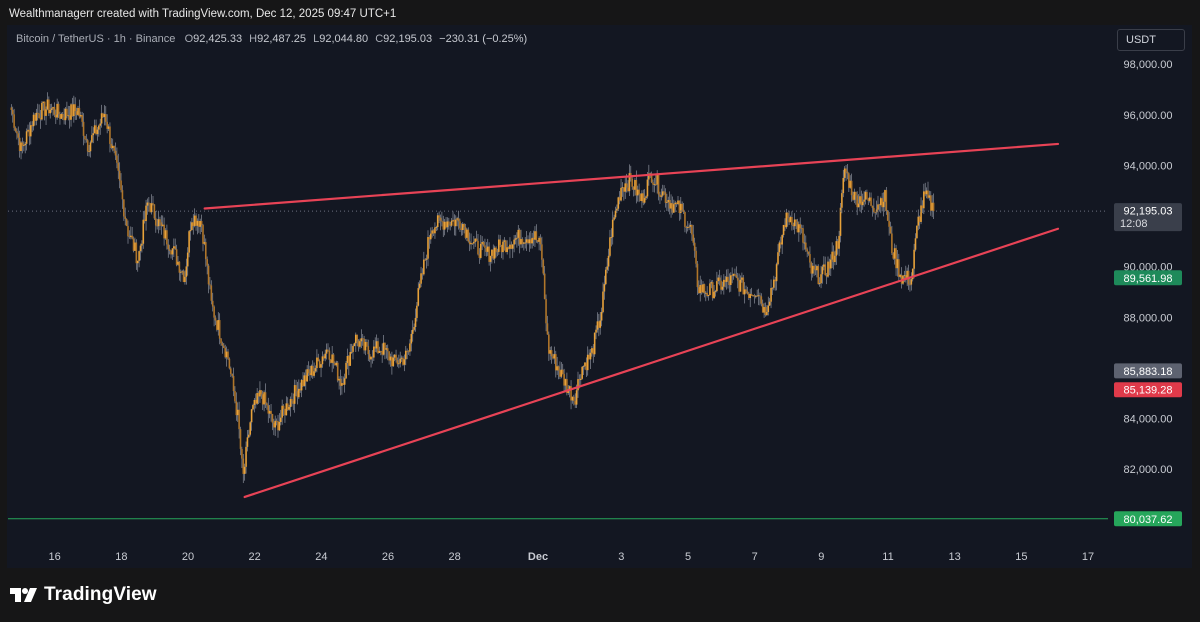 The height and width of the screenshot is (622, 1200). What do you see at coordinates (218, 39) in the screenshot?
I see `open-value: 92,425.33` at bounding box center [218, 39].